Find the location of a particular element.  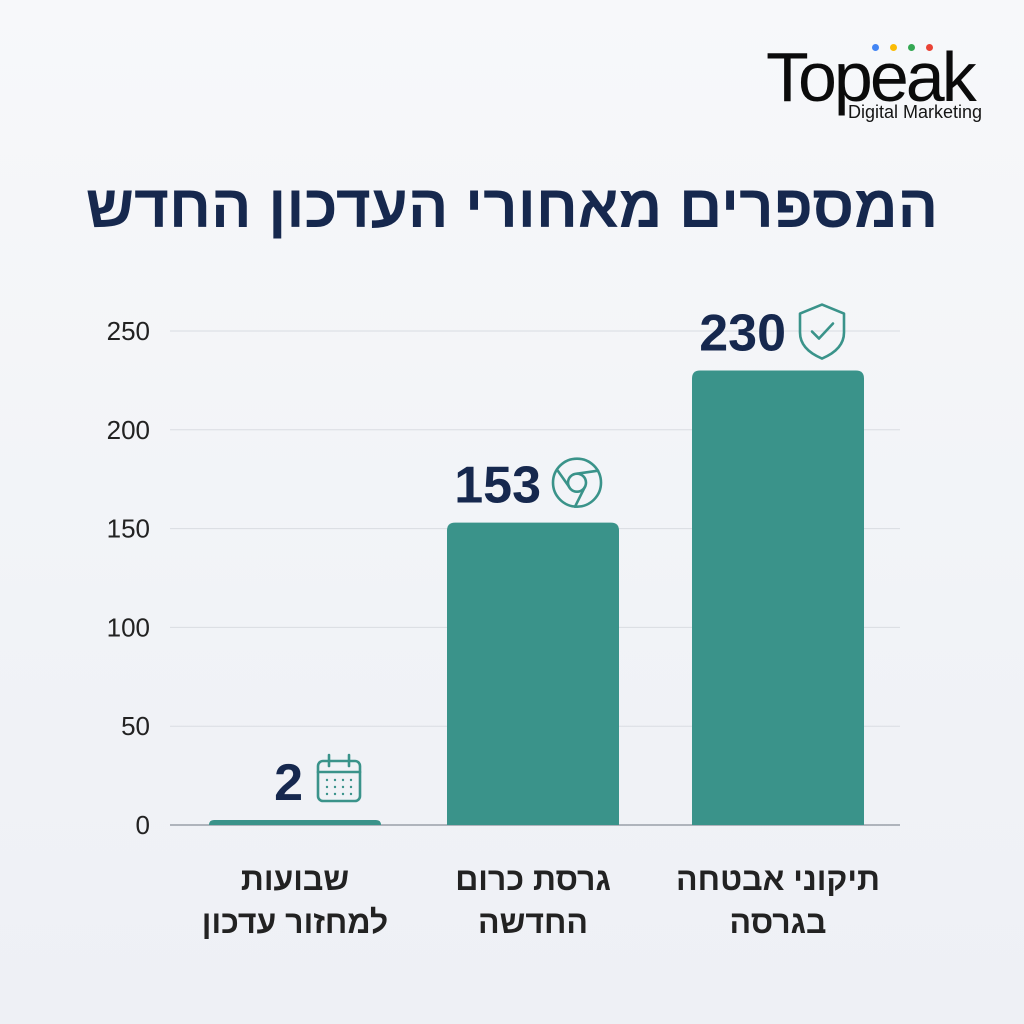

shield-outline is located at coordinates (822, 331).